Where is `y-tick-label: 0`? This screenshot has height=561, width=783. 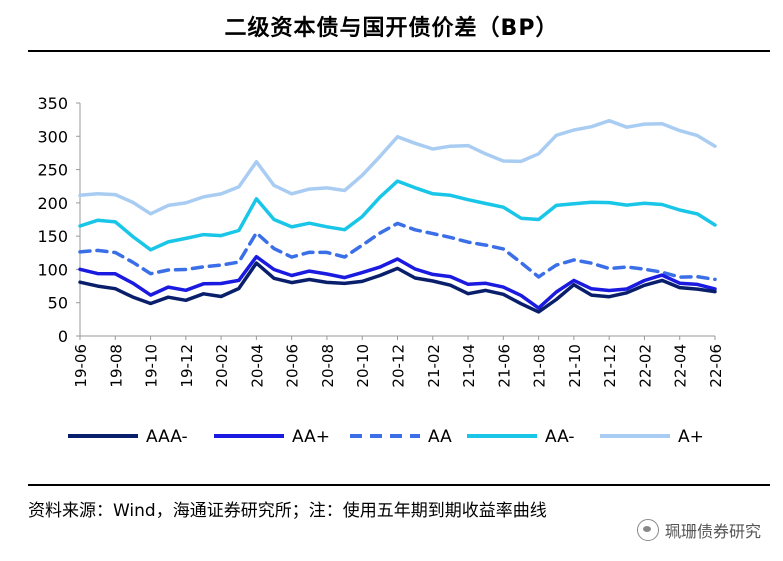
y-tick-label: 0 is located at coordinates (63, 336).